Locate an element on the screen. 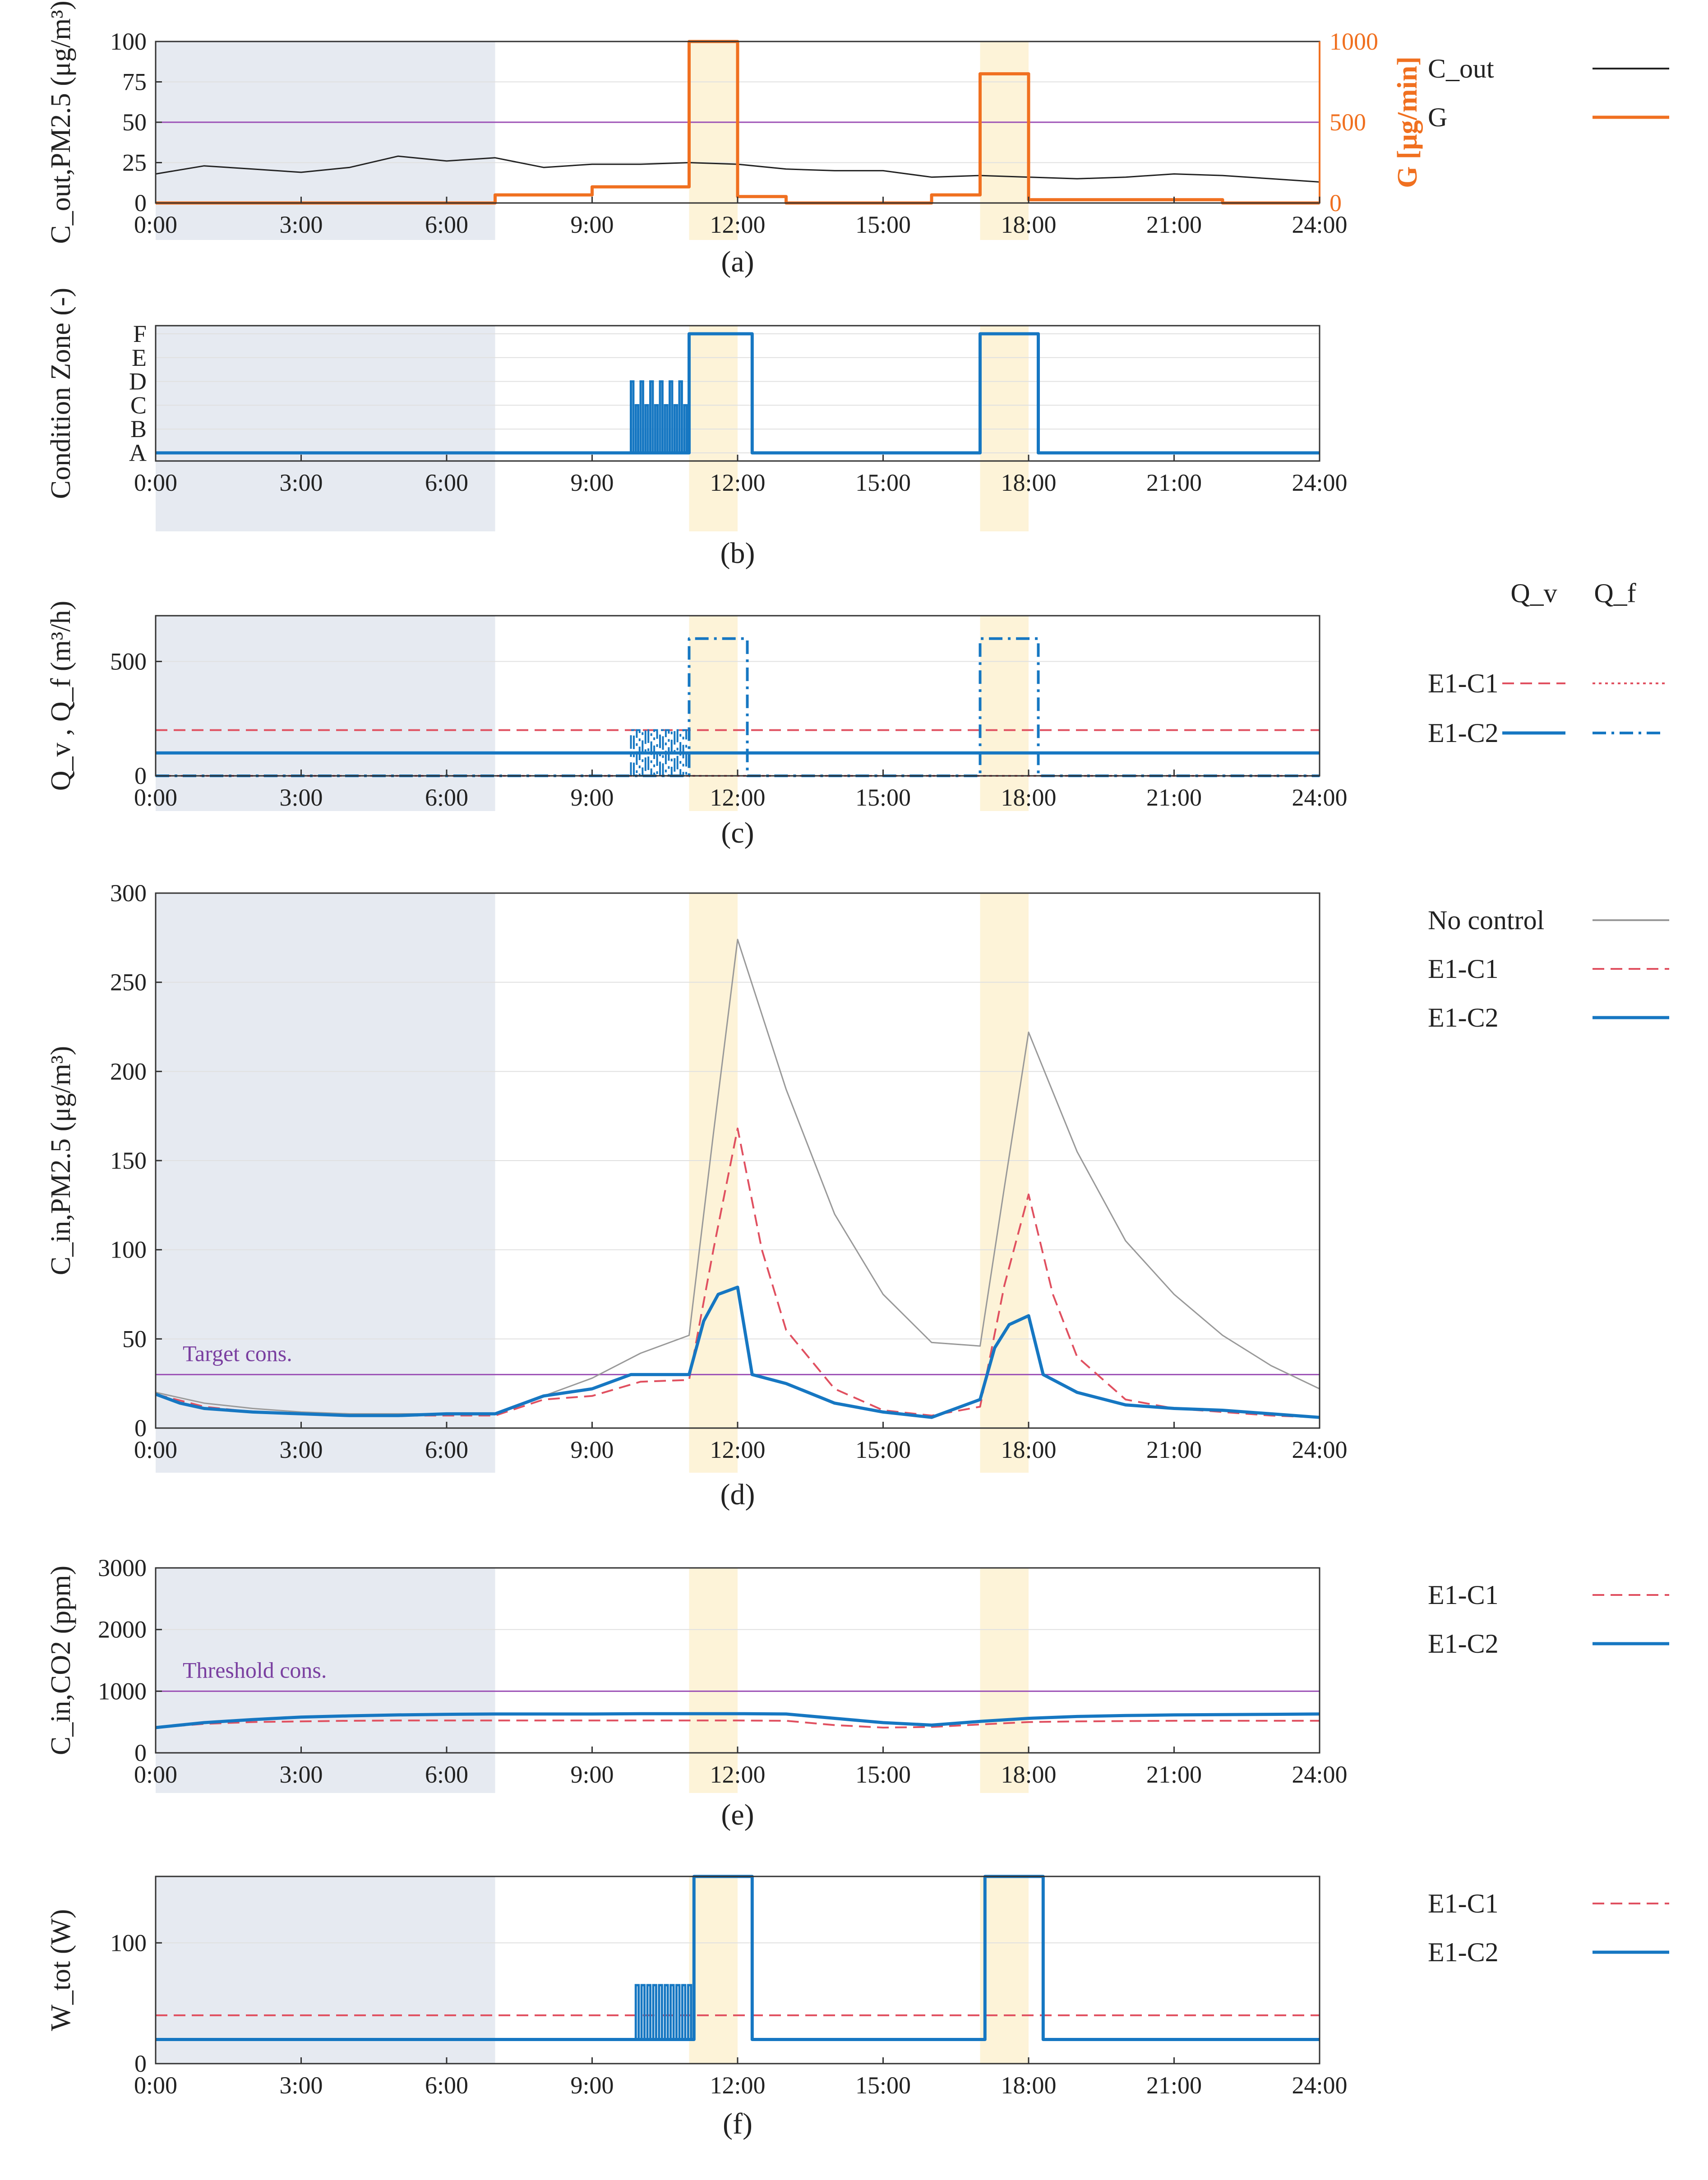 The height and width of the screenshot is (2180, 1708). legend-label: C_out is located at coordinates (1461, 68).